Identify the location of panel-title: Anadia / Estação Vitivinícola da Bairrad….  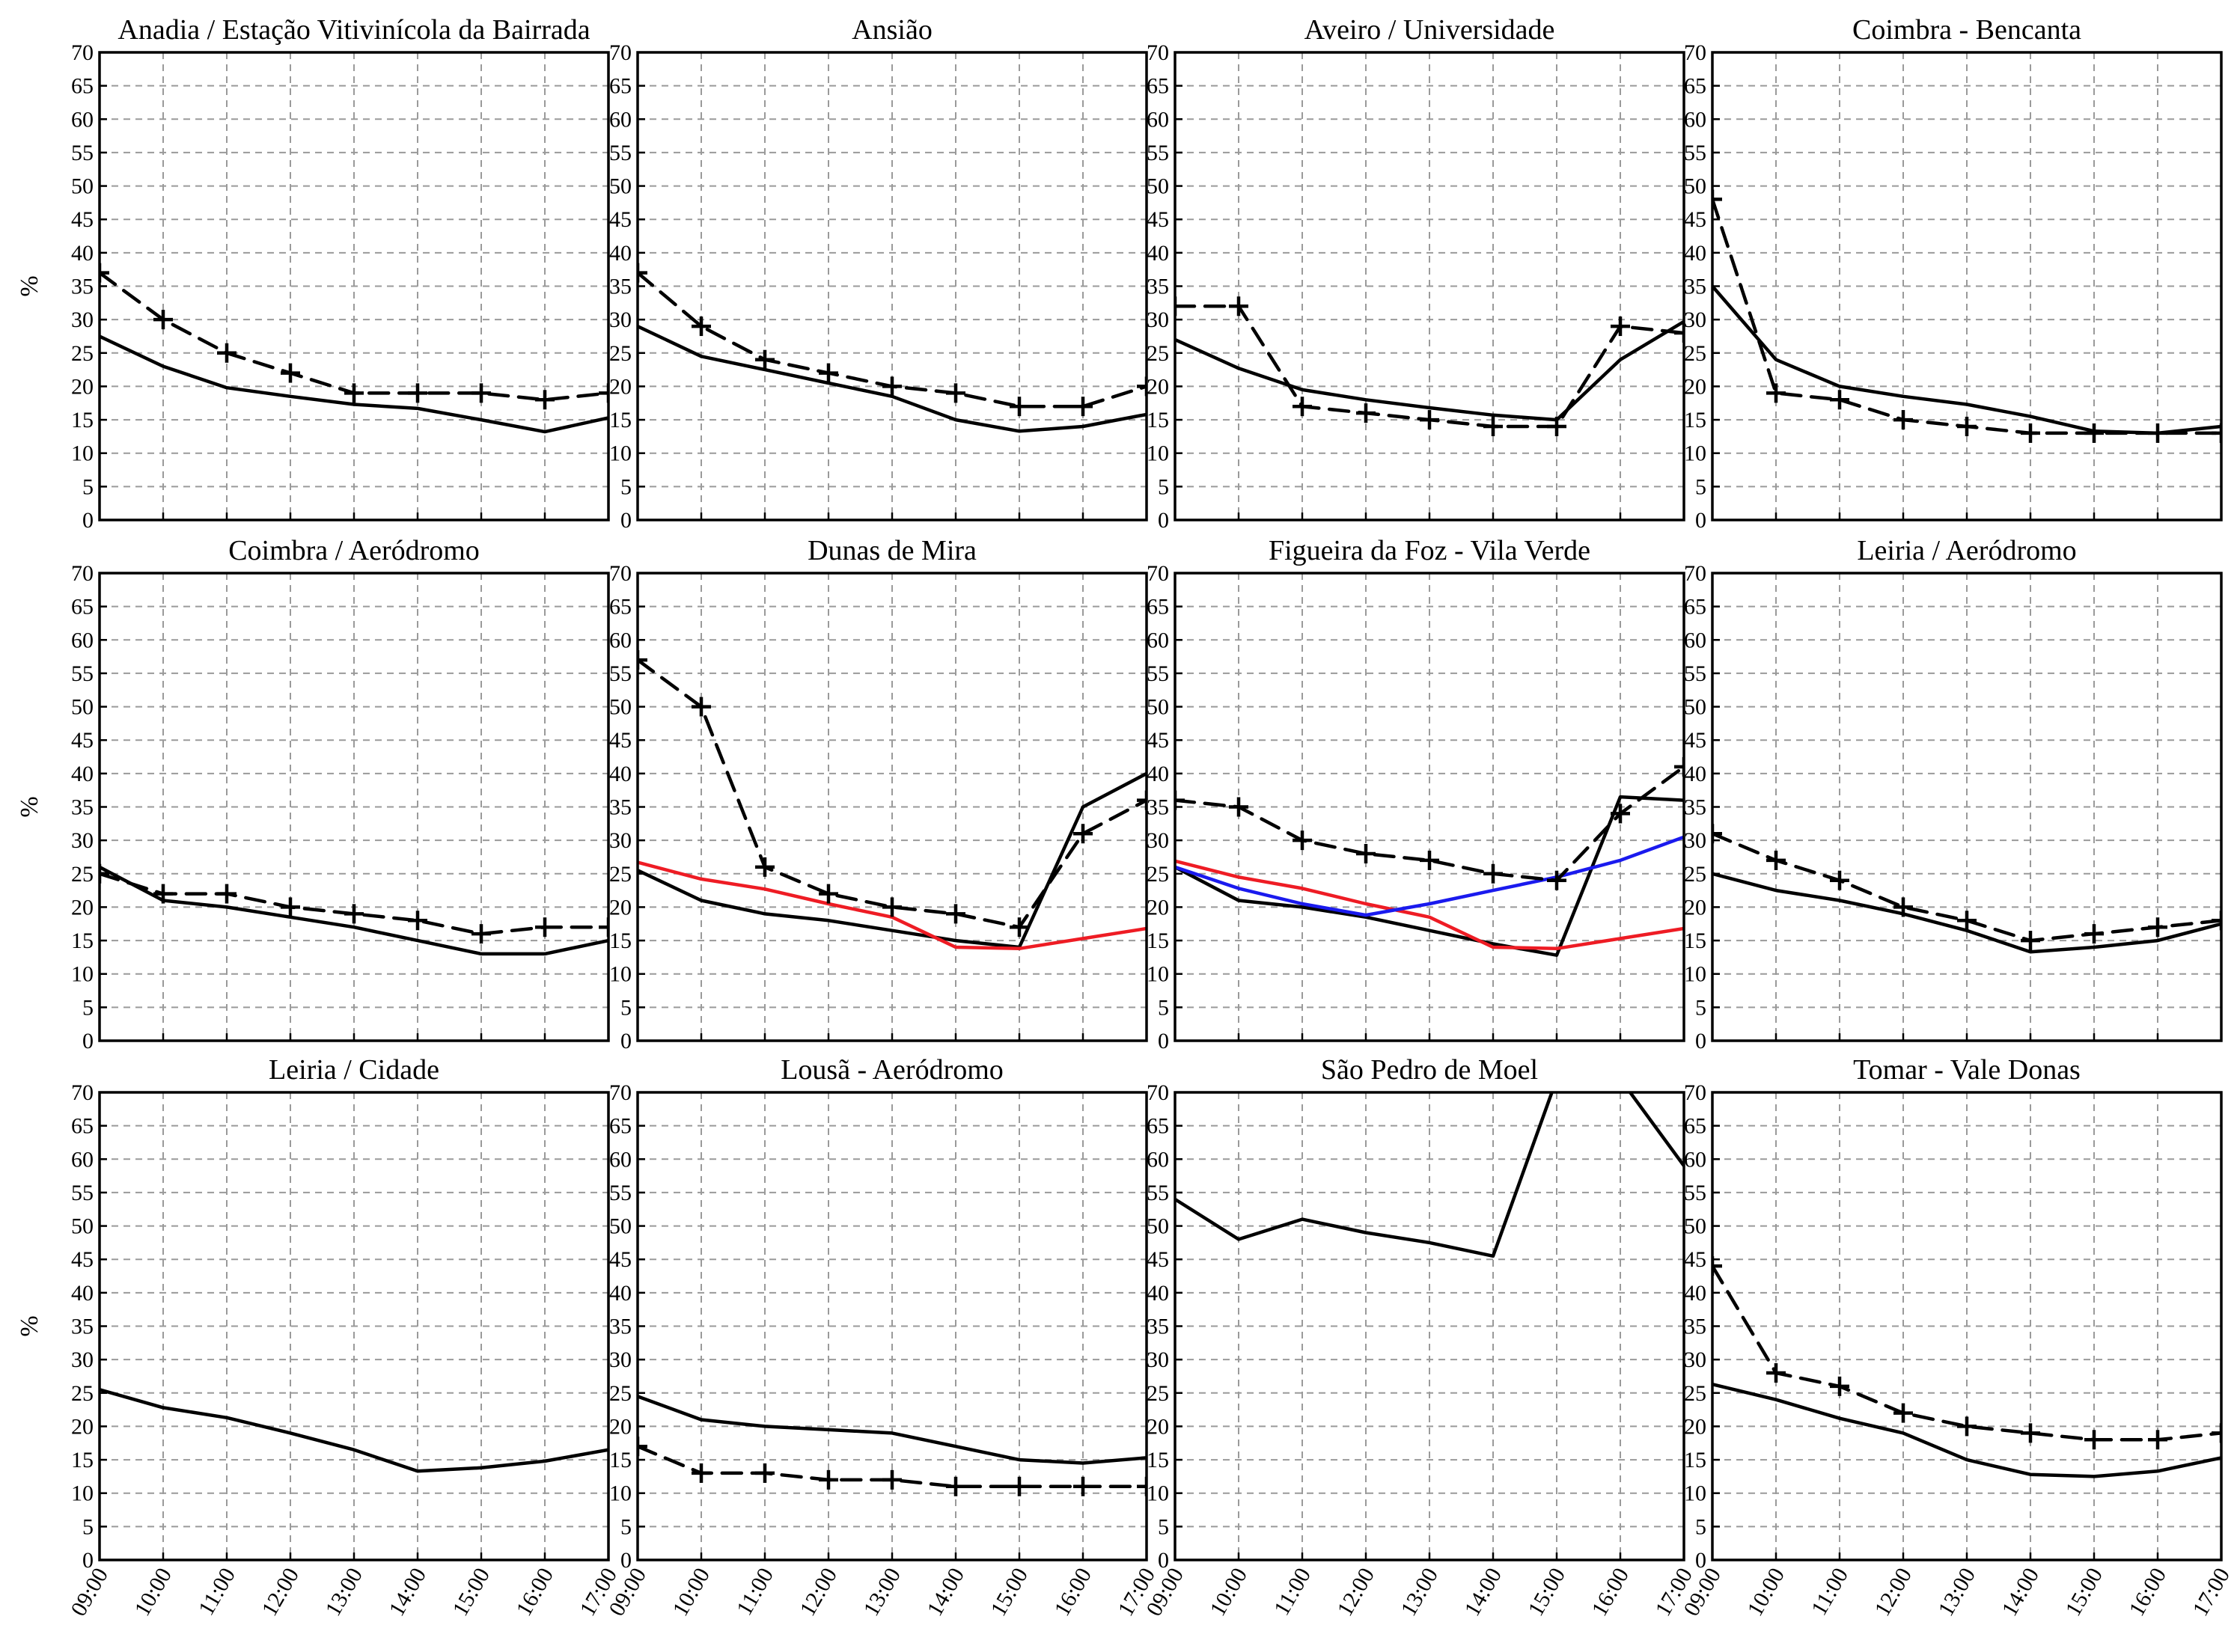
(354, 30).